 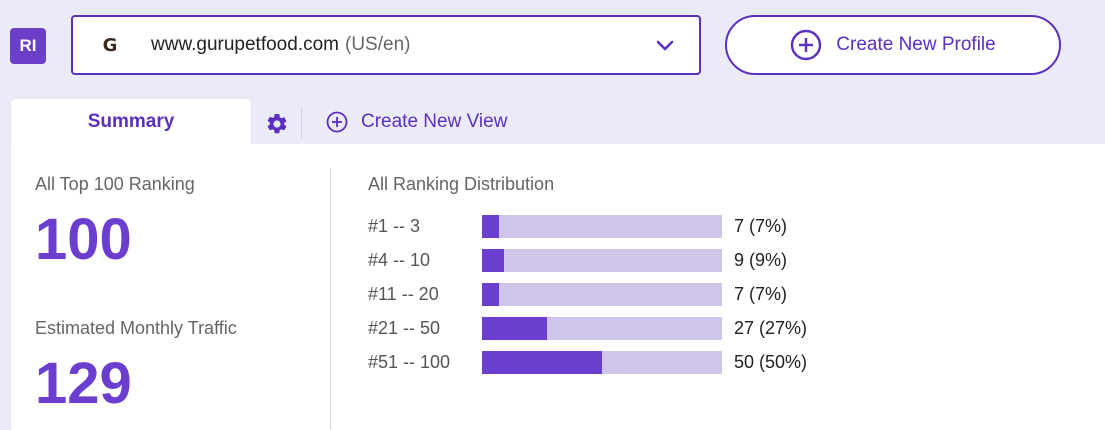 What do you see at coordinates (378, 44) in the screenshot?
I see `domain-locale: (US/en)` at bounding box center [378, 44].